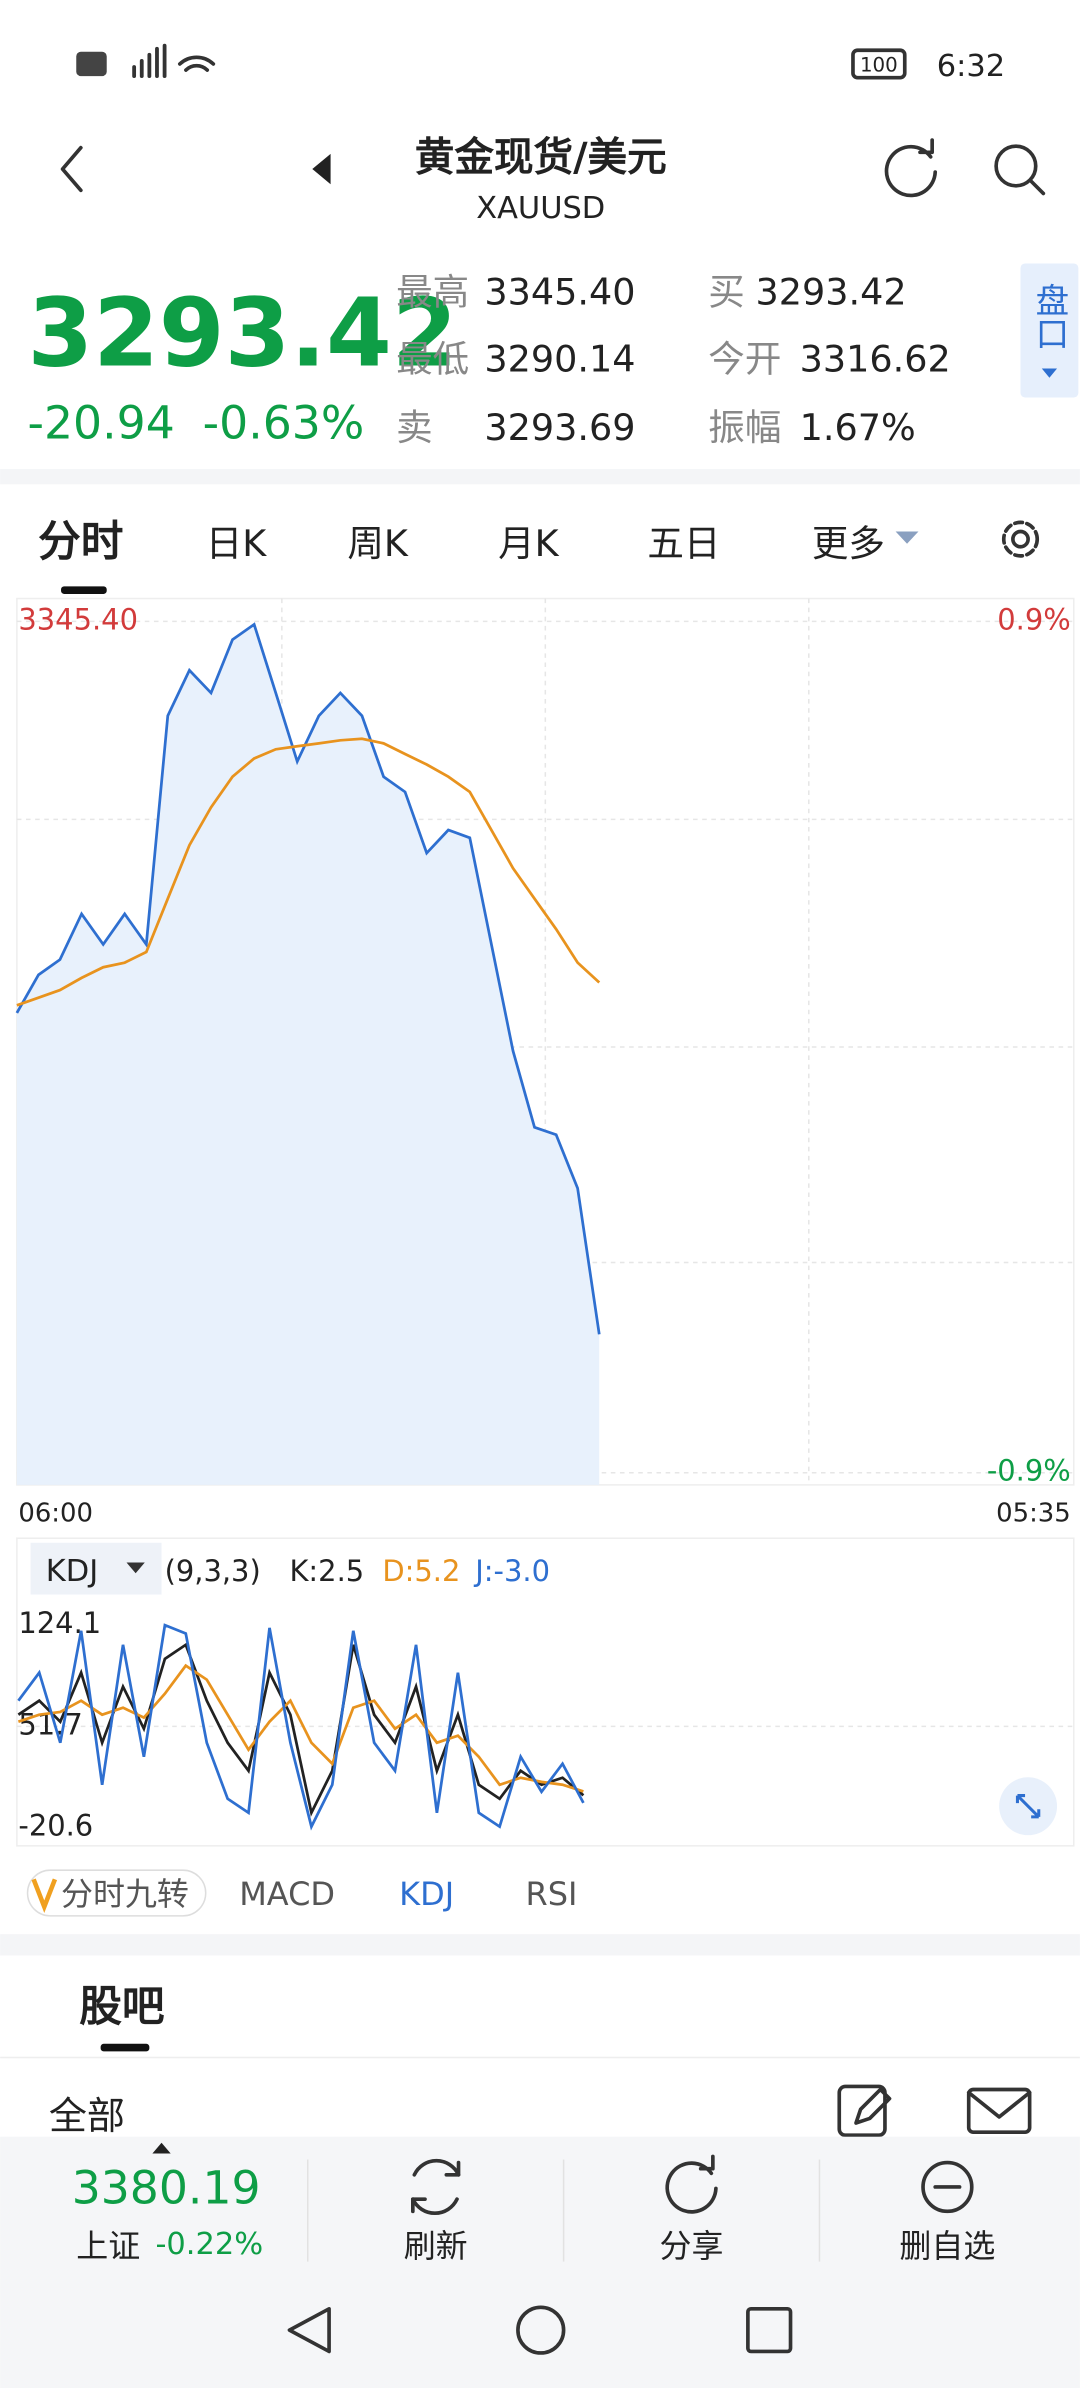  I want to click on filter: 全部, so click(87, 2116).